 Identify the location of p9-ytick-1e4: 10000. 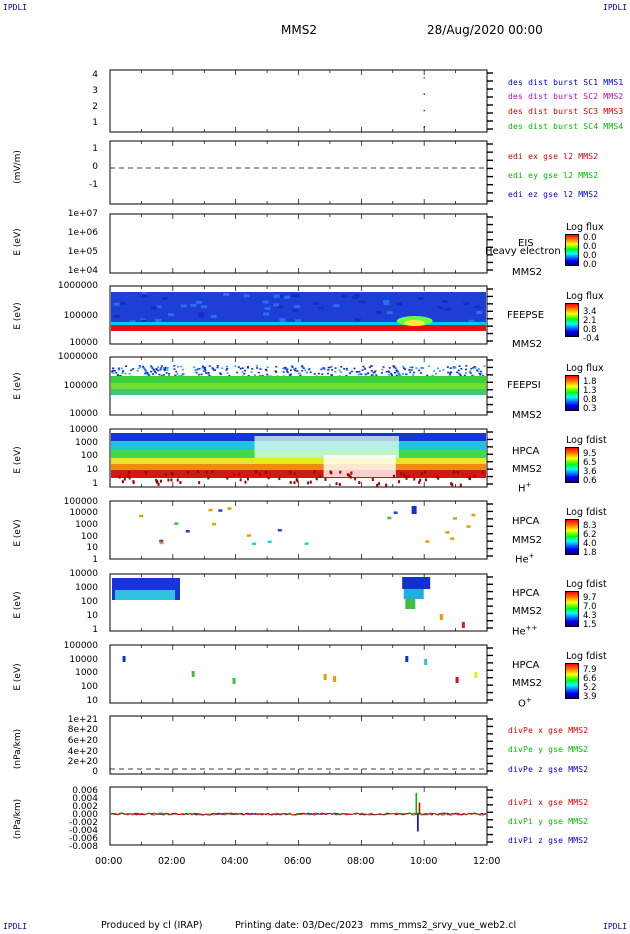
(83, 660).